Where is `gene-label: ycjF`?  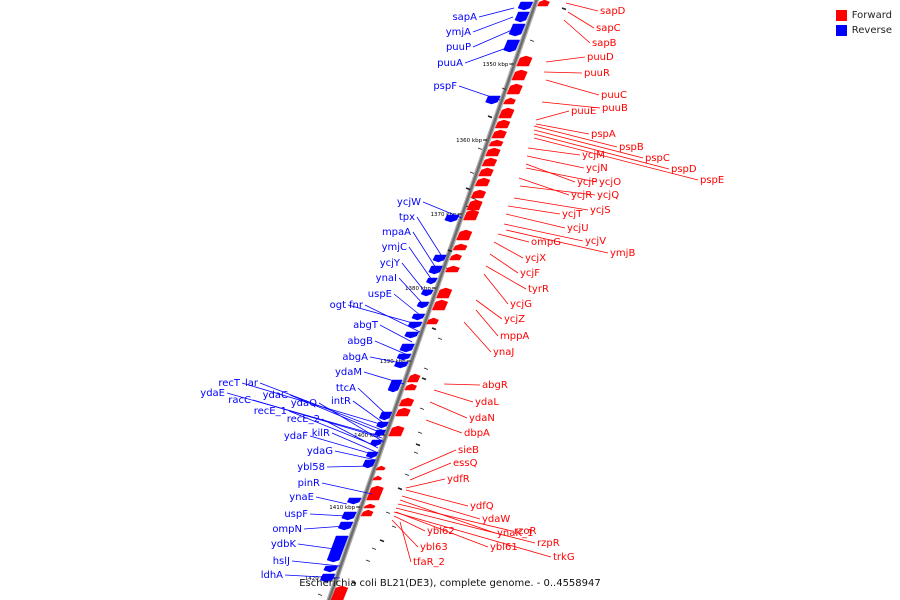 gene-label: ycjF is located at coordinates (530, 273).